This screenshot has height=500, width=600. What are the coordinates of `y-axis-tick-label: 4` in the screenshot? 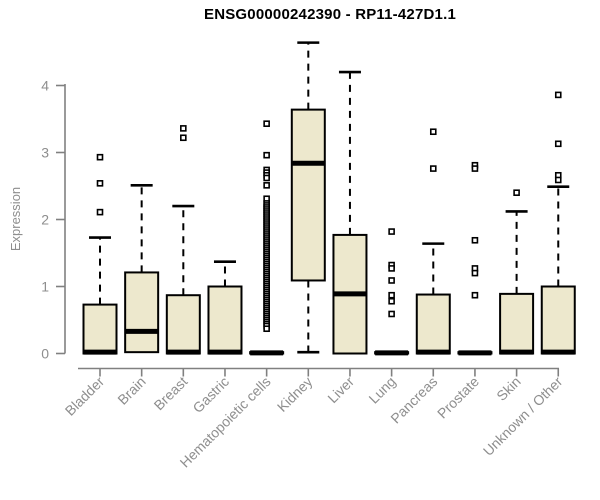 It's located at (45, 86).